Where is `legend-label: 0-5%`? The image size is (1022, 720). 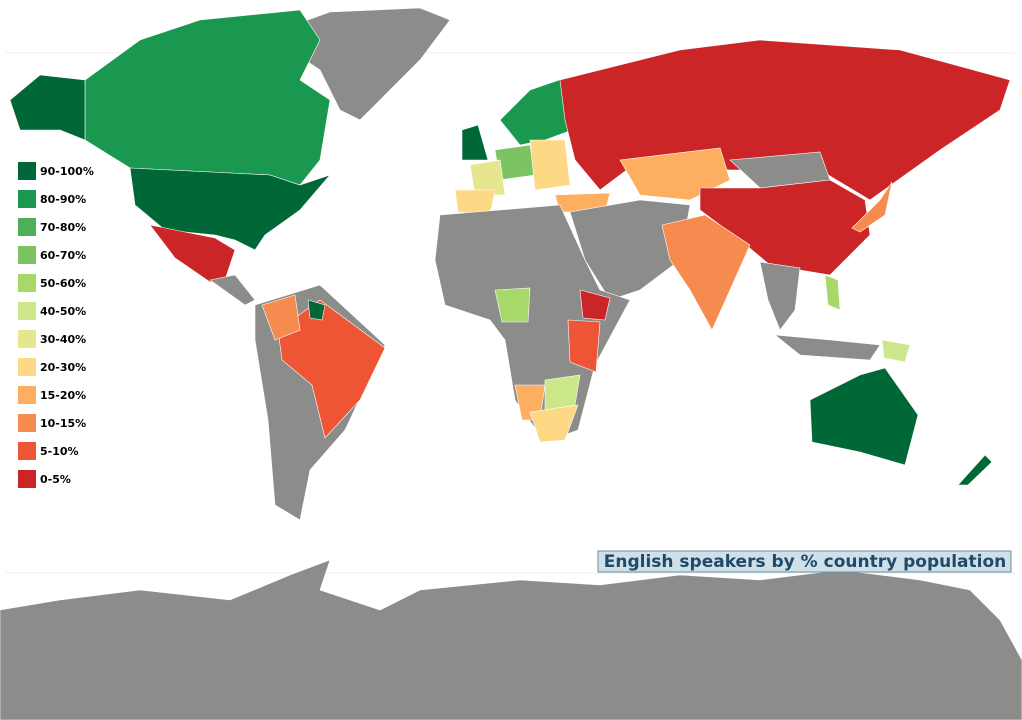
legend-label: 0-5% is located at coordinates (55, 479).